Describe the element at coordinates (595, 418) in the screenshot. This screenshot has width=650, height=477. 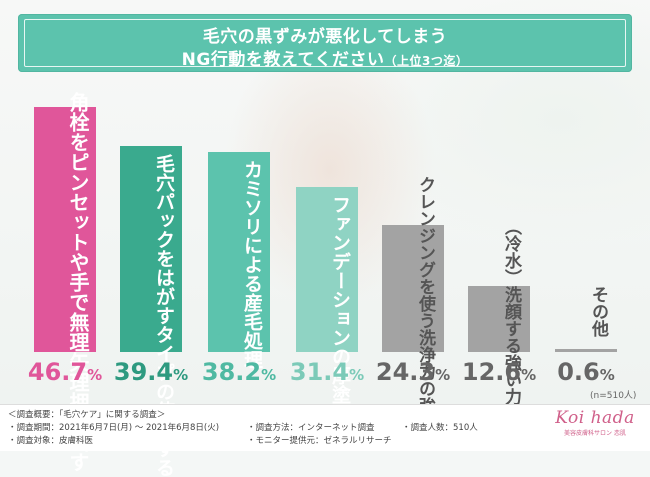
I see `logo-name: Koi hada` at that location.